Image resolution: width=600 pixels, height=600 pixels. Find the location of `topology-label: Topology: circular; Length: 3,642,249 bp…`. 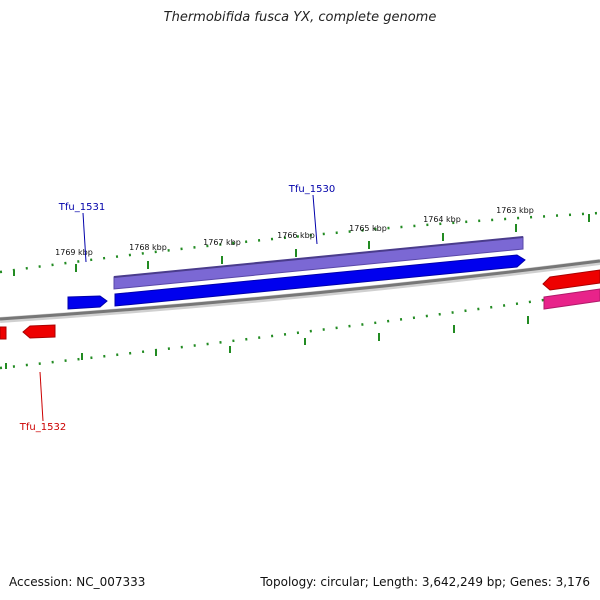

topology-label: Topology: circular; Length: 3,642,249 bp… is located at coordinates (425, 582).